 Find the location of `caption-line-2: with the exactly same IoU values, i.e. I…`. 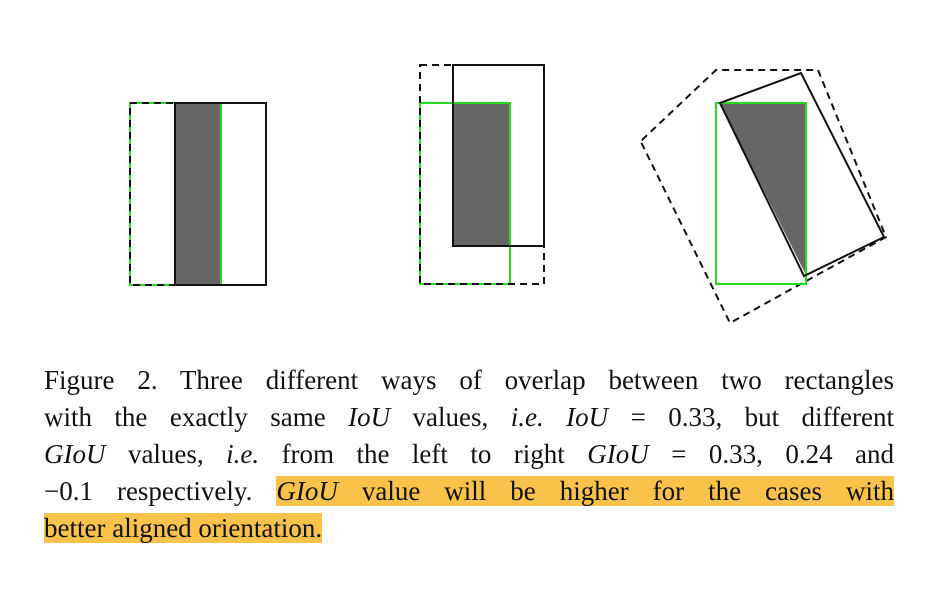

caption-line-2: with the exactly same IoU values, i.e. I… is located at coordinates (469, 417).